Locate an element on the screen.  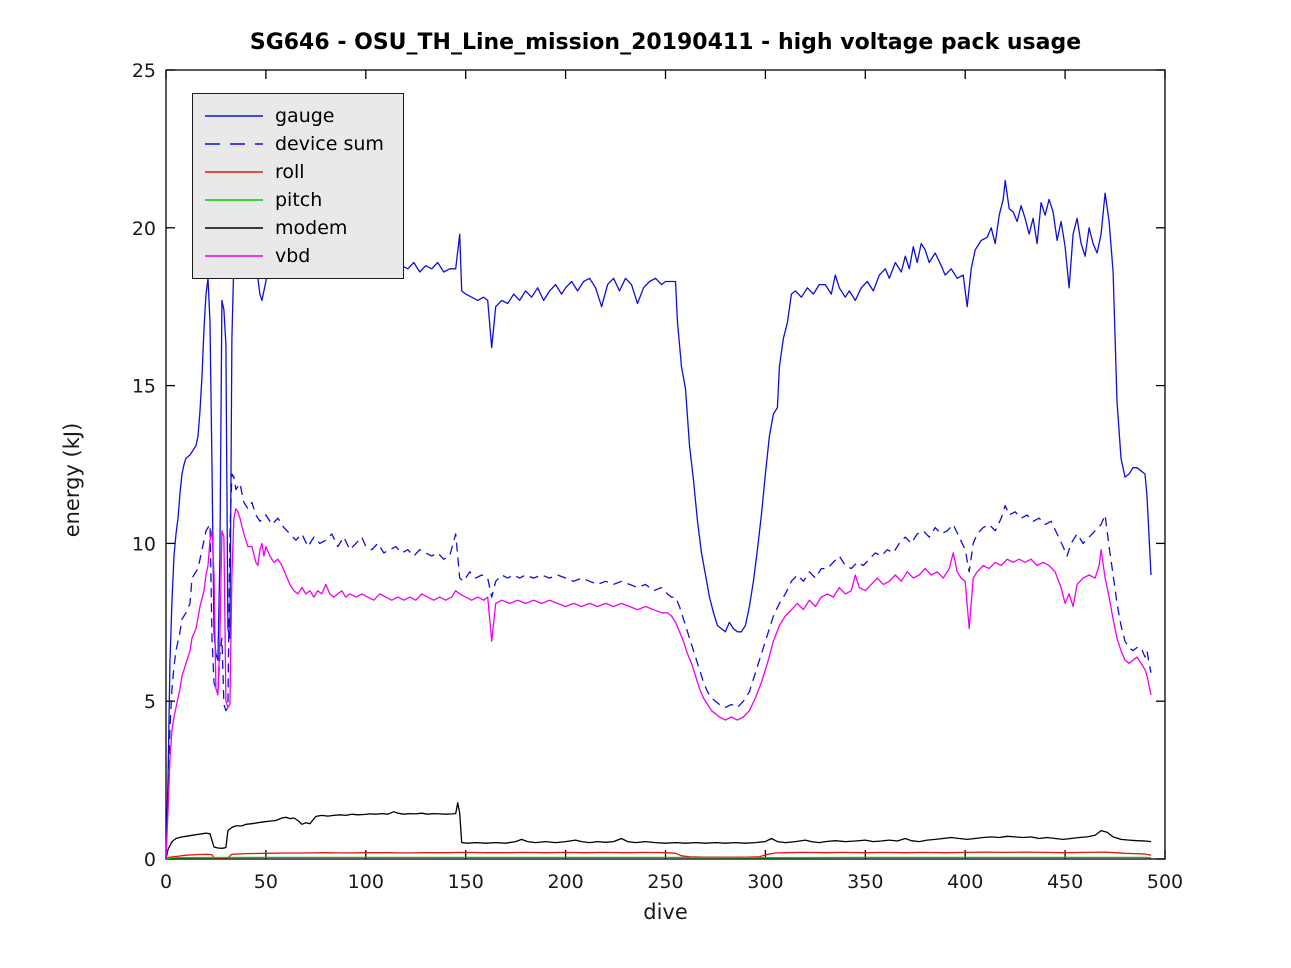
series-line-pitch is located at coordinates (658, 858).